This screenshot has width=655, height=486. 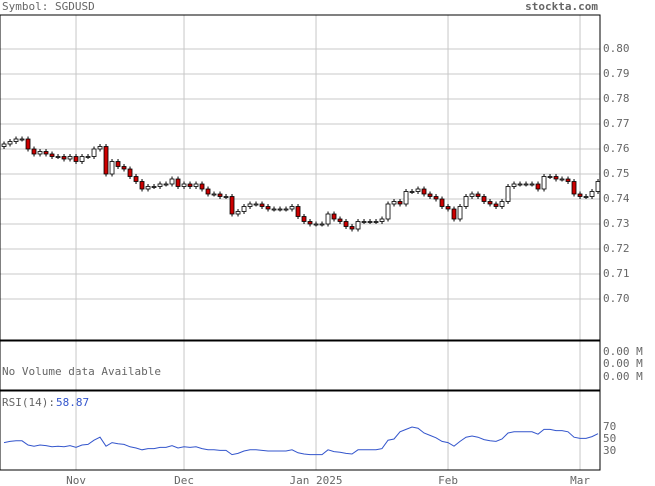 I want to click on volume-message: No Volume data Available, so click(x=81, y=371).